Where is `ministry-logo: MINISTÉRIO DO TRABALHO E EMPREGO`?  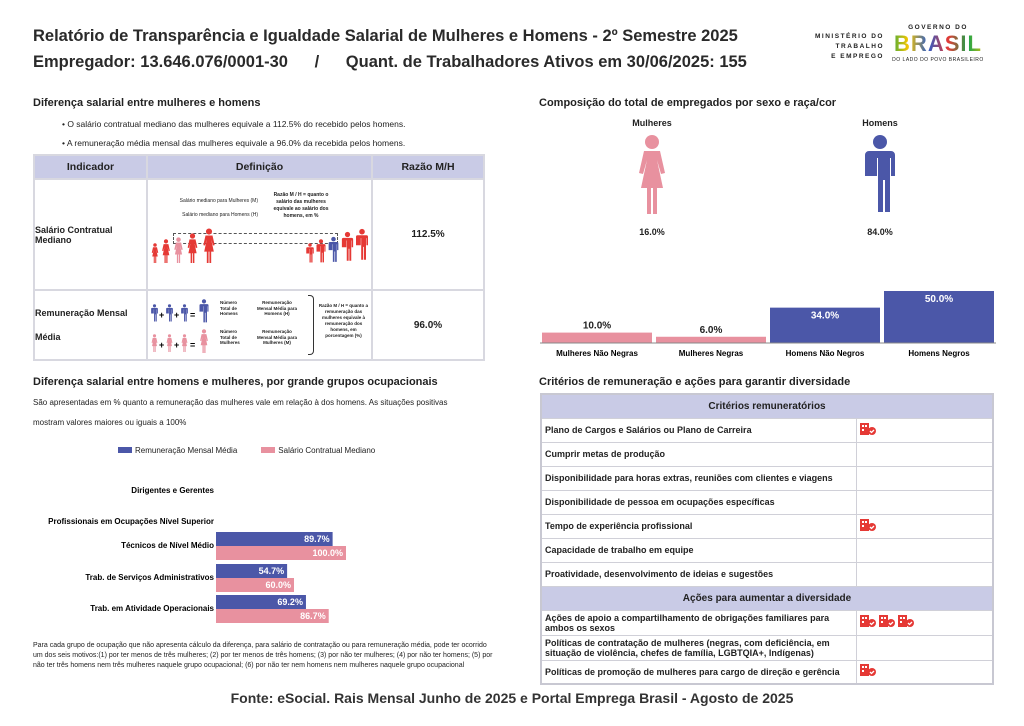
ministry-logo: MINISTÉRIO DO TRABALHO E EMPREGO is located at coordinates (842, 47).